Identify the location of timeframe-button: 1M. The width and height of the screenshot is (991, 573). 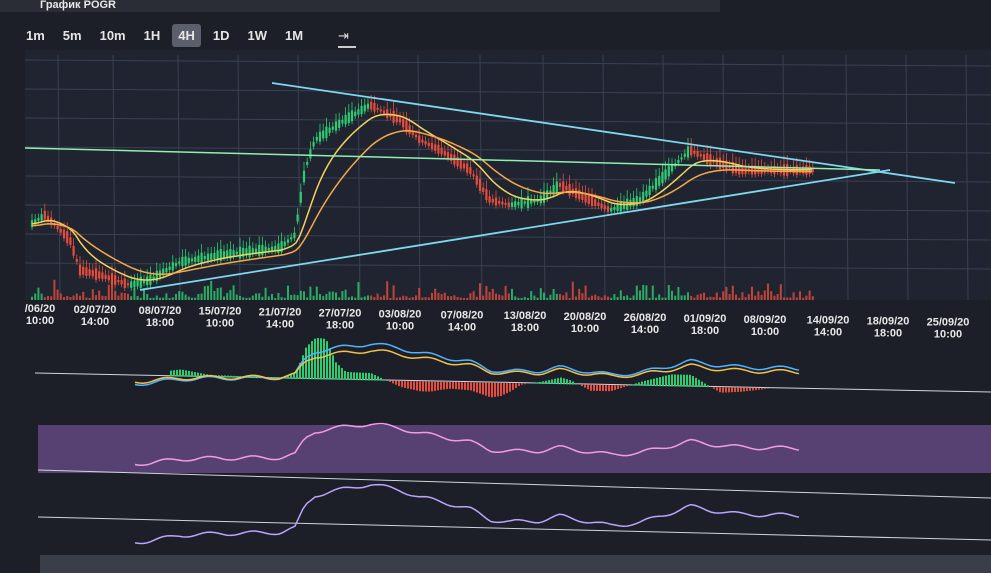
(294, 35).